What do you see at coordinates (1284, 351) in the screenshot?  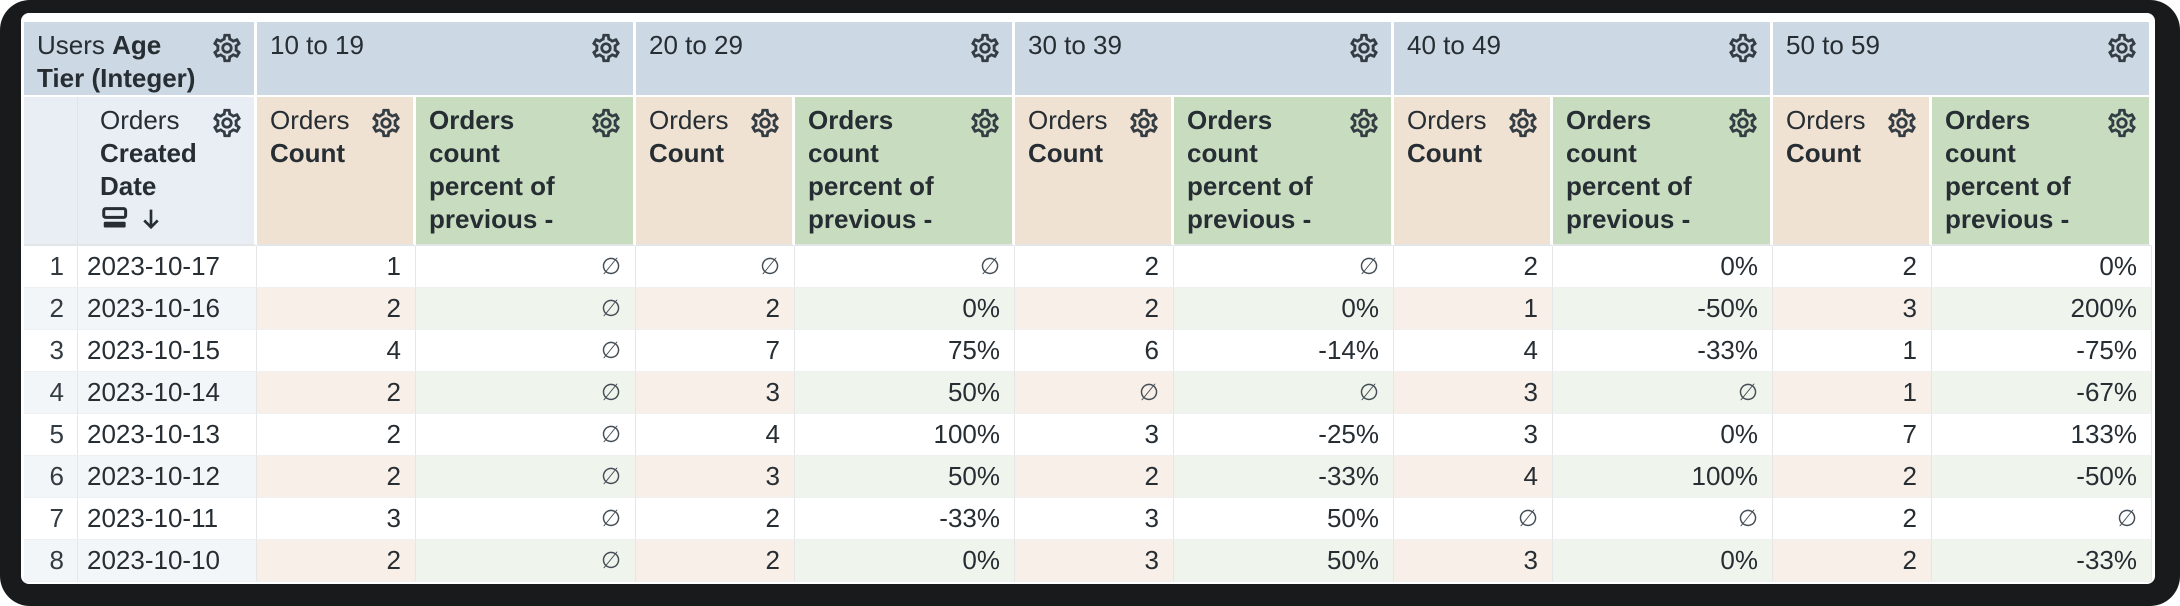 I see `percent-cell: -14%` at bounding box center [1284, 351].